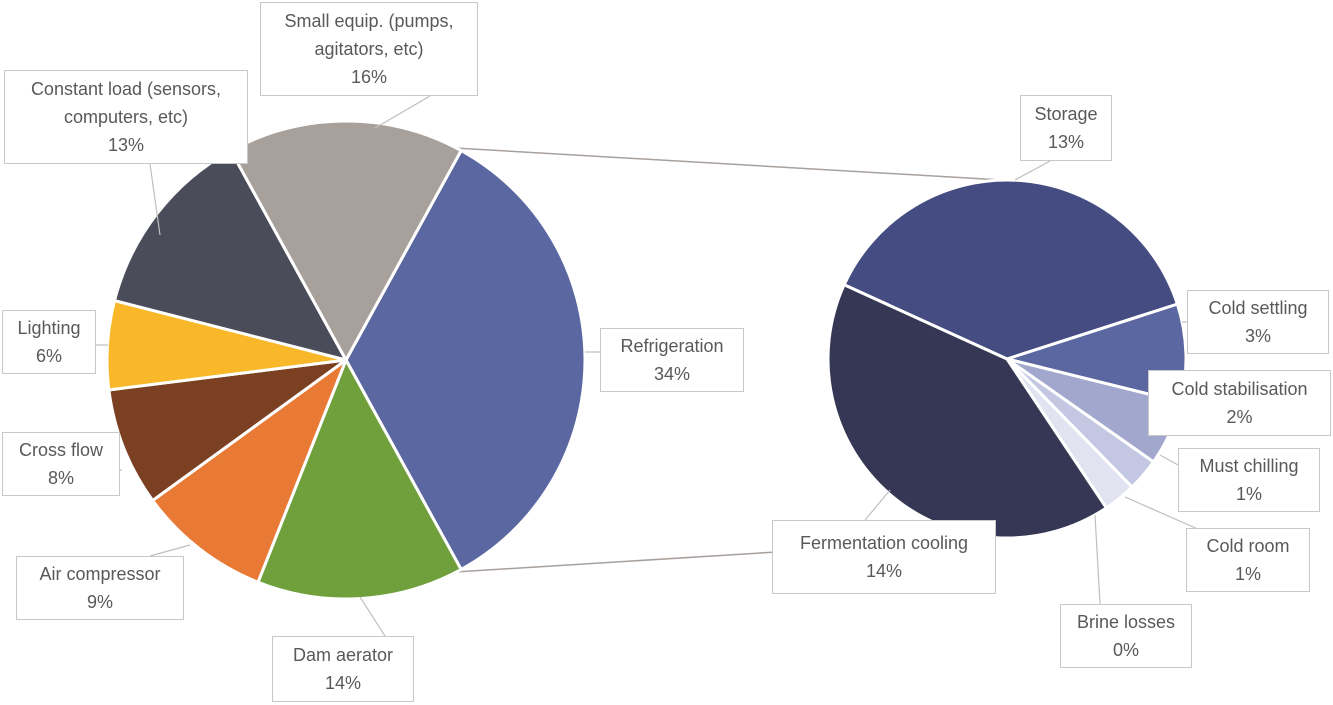 This screenshot has height=705, width=1333. What do you see at coordinates (1066, 128) in the screenshot?
I see `data-label: Storage 13%` at bounding box center [1066, 128].